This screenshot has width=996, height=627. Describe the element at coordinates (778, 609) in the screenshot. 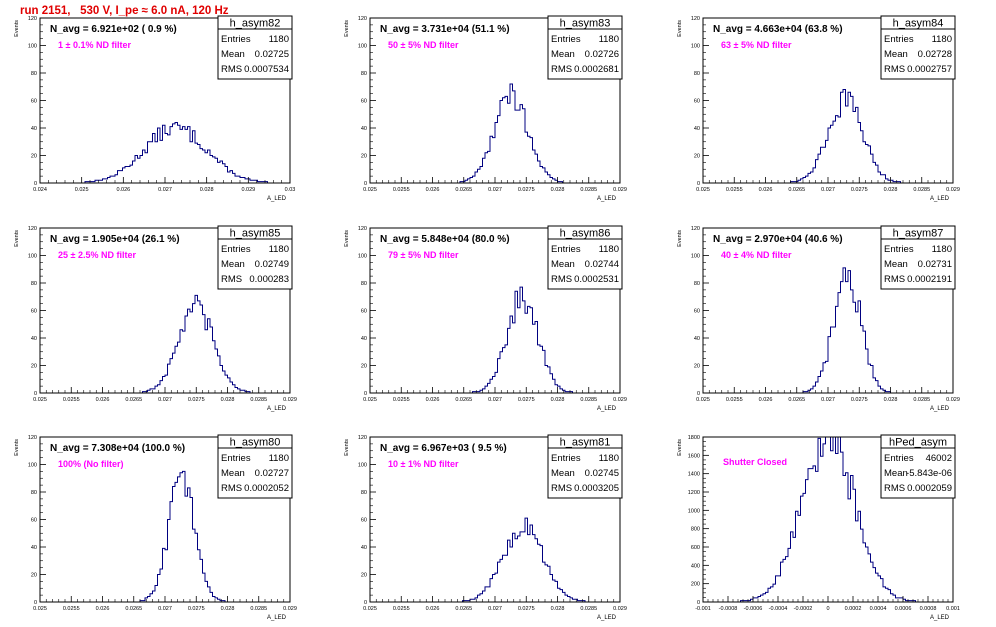

I see `x-tick-label: -0.0004` at that location.